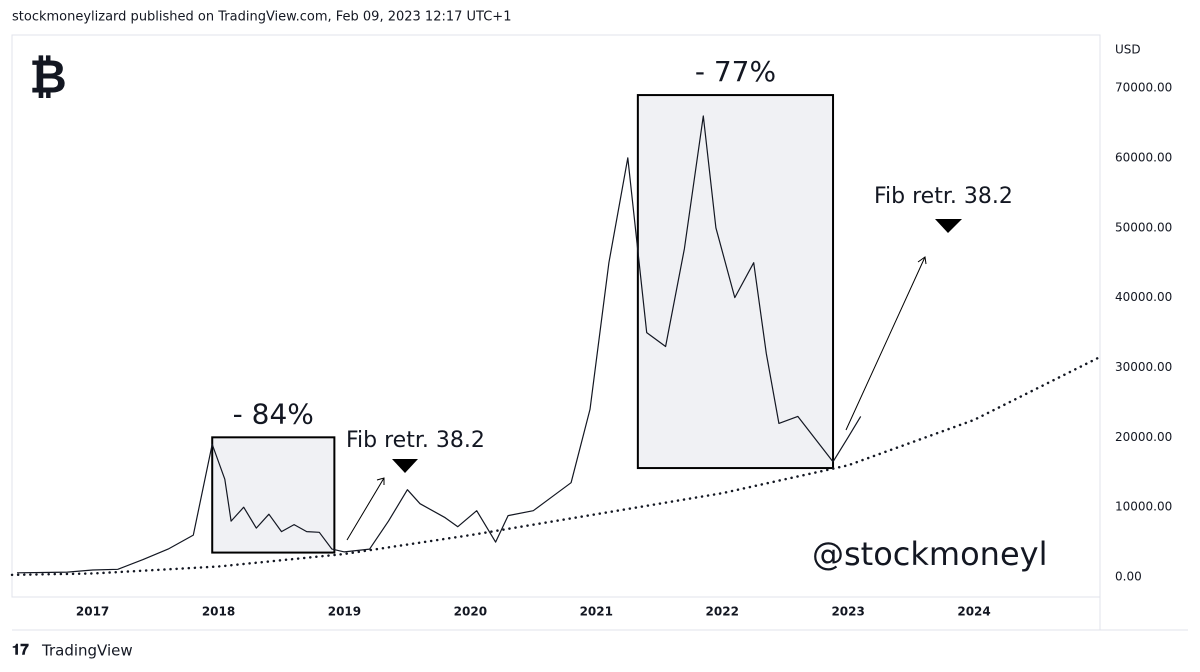 The image size is (1200, 672). Describe the element at coordinates (1143, 437) in the screenshot. I see `y-tick-label: 20000.00` at that location.